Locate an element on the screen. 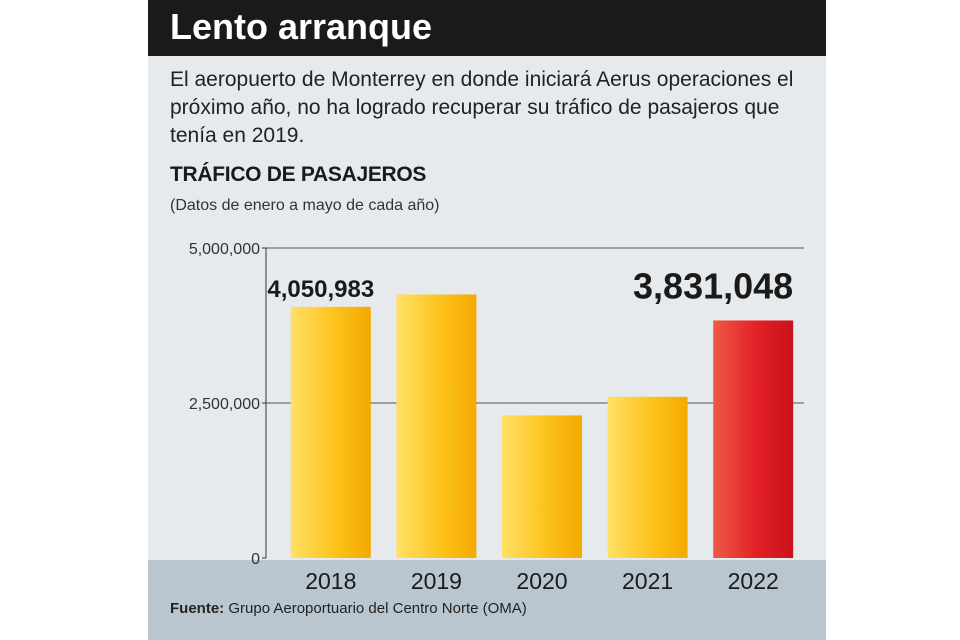 This screenshot has height=640, width=960. y-tick-label: 0 is located at coordinates (255, 559).